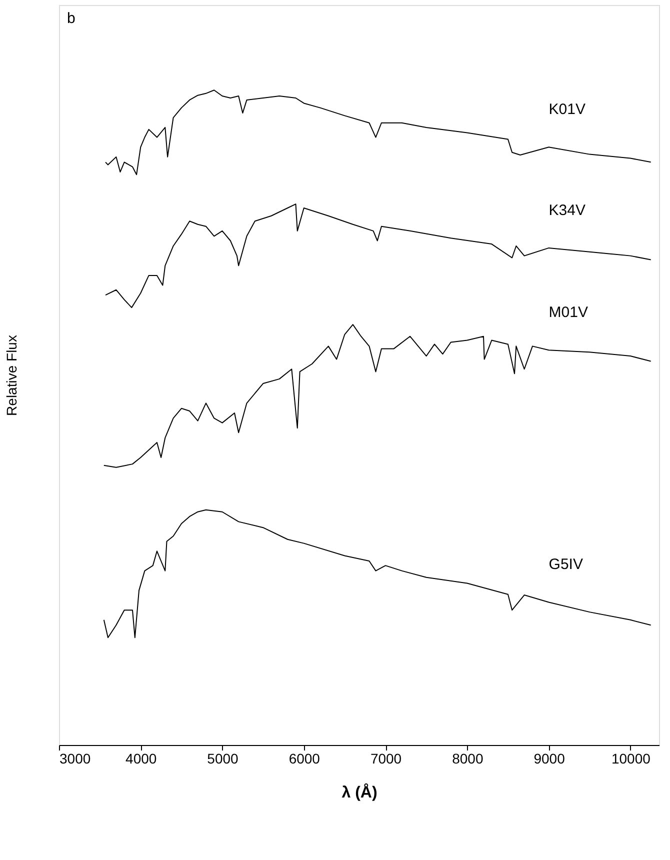  I want to click on series-label: K34V, so click(567, 210).